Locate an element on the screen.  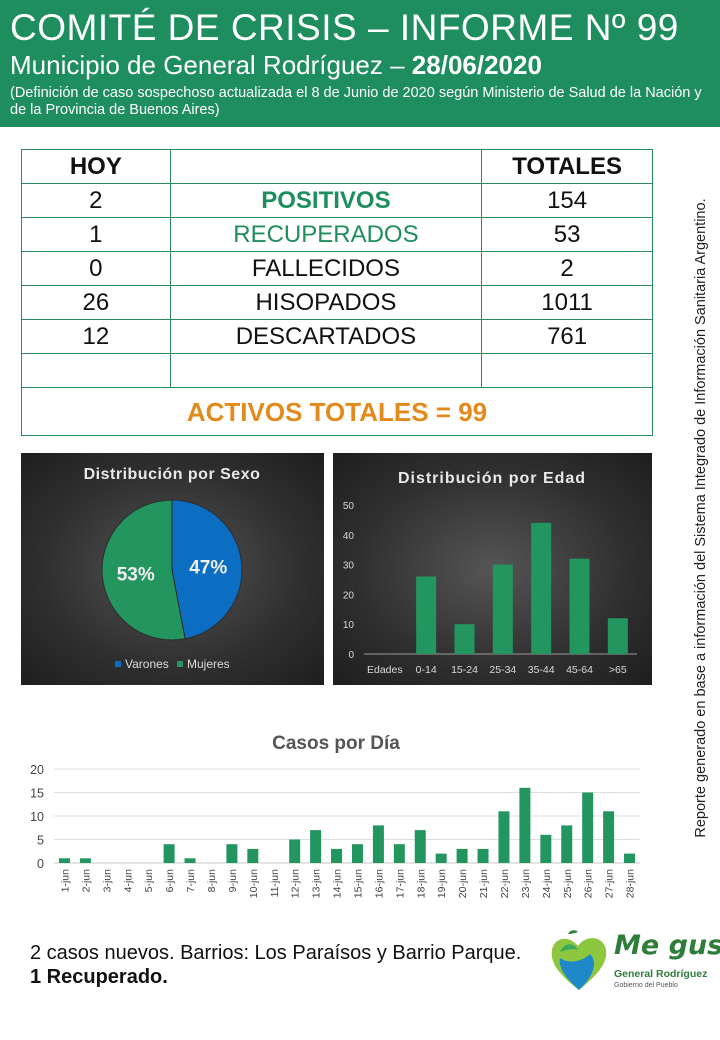
cases-x-tick: 22-jun is located at coordinates (505, 883).